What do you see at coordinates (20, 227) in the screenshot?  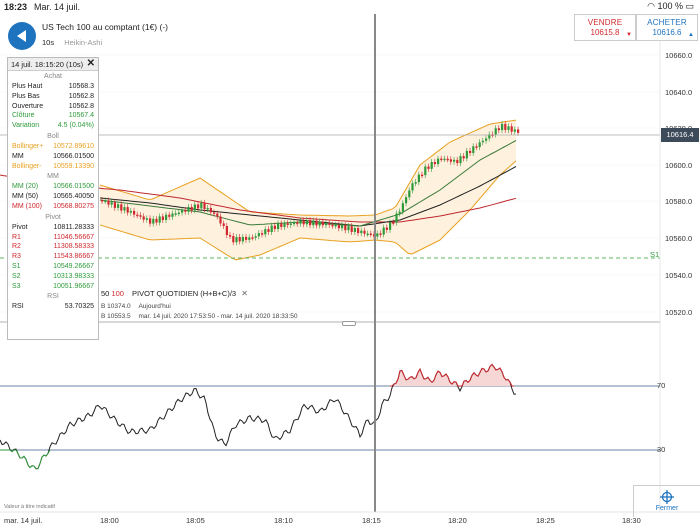 I see `popup-row-label: Pivot` at bounding box center [20, 227].